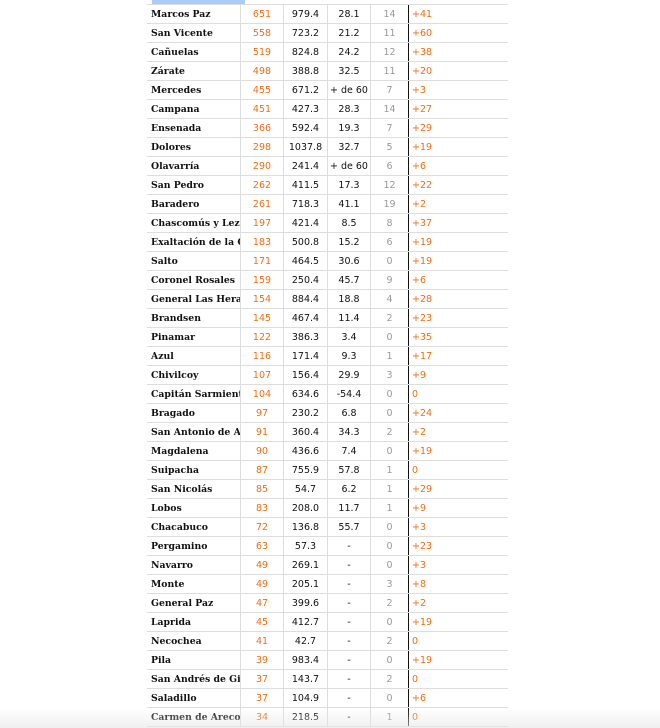 The height and width of the screenshot is (728, 660). What do you see at coordinates (327, 698) in the screenshot?
I see `table-row: Saladillo 37 104.9- 0 +6` at bounding box center [327, 698].